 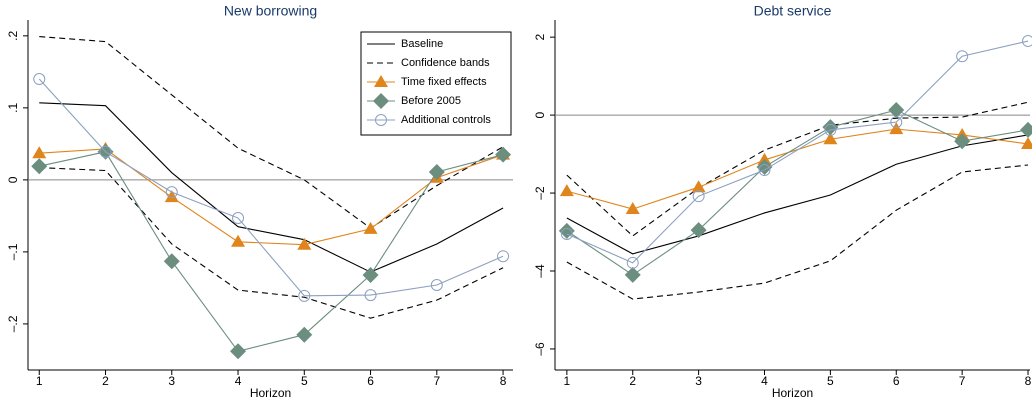 I want to click on y-tick-label: .2, so click(x=13, y=36).